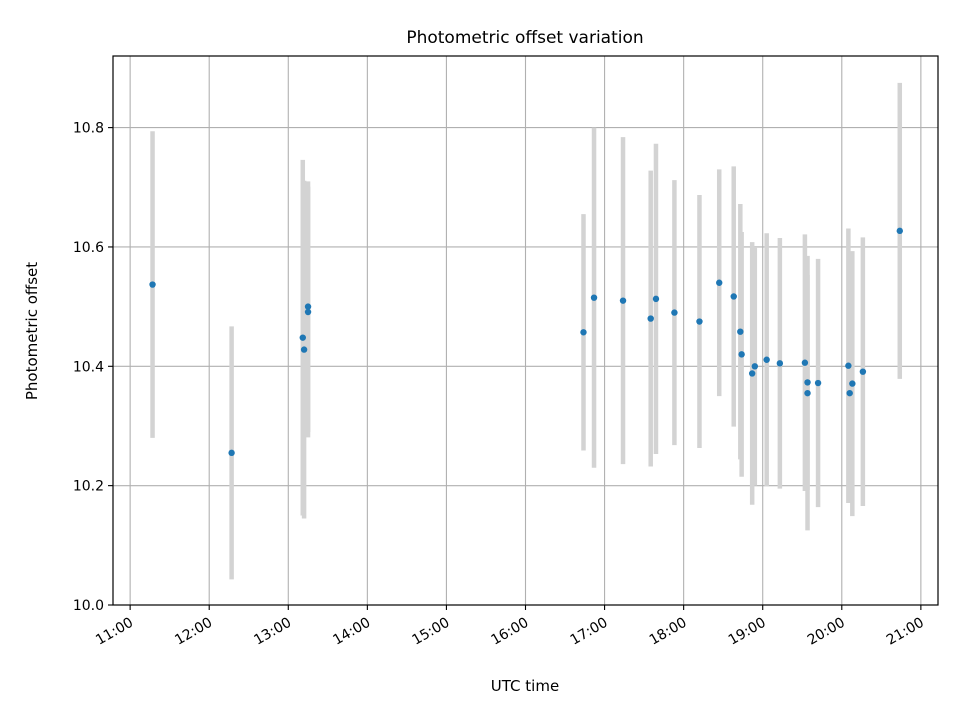 Image resolution: width=960 pixels, height=720 pixels. Describe the element at coordinates (525, 686) in the screenshot. I see `x-axis-title: UTC time` at that location.